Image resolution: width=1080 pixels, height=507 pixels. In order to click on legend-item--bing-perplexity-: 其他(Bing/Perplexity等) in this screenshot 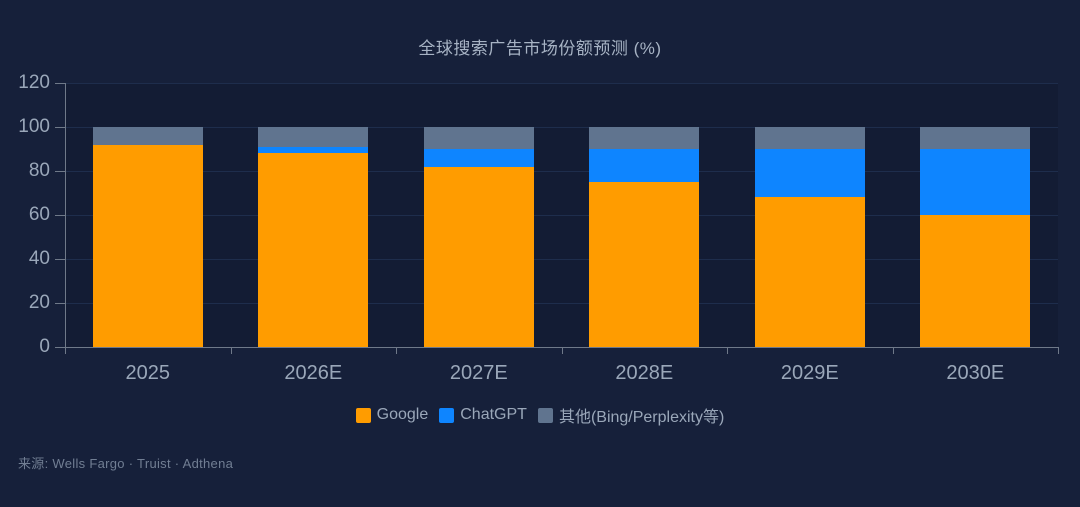, I will do `click(631, 415)`.